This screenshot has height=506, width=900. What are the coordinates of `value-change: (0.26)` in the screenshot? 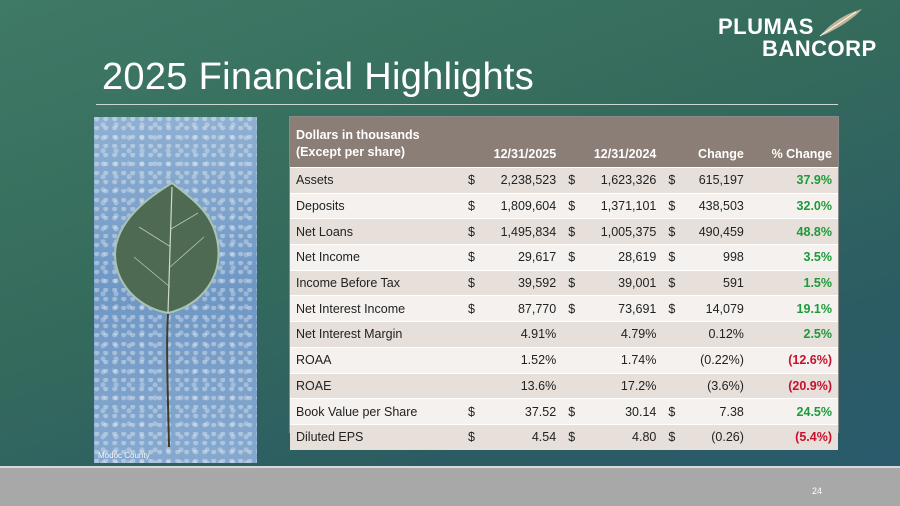 It's located at (715, 436).